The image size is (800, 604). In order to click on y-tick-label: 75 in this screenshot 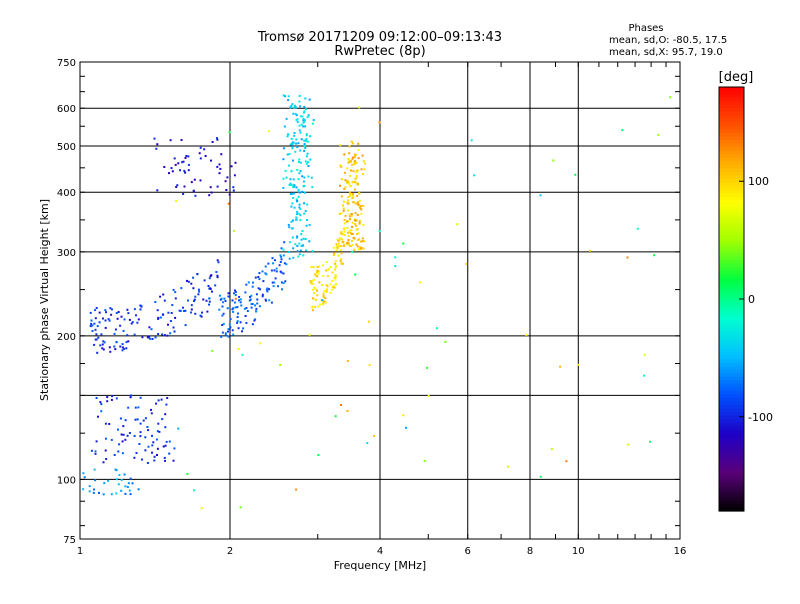, I will do `click(69, 540)`.